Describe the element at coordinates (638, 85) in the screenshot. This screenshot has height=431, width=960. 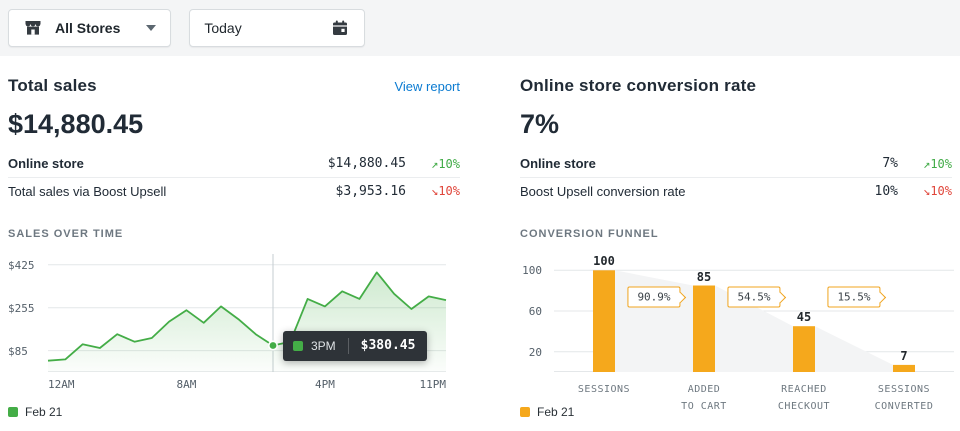
I see `conversion-rate-title: Online store conversion rate` at that location.